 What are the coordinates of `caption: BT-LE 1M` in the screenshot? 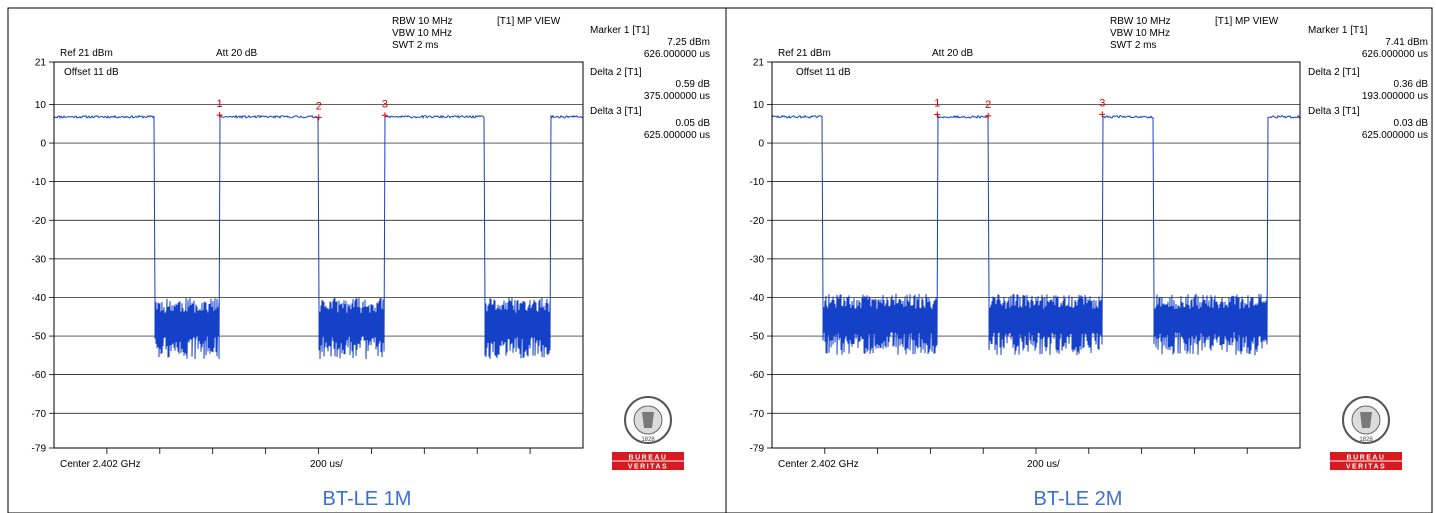 It's located at (367, 499).